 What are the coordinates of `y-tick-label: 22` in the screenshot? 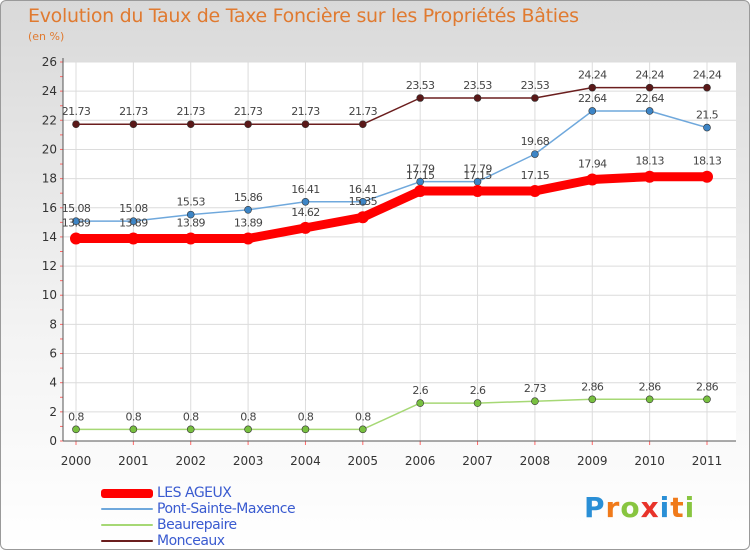 It's located at (49, 120).